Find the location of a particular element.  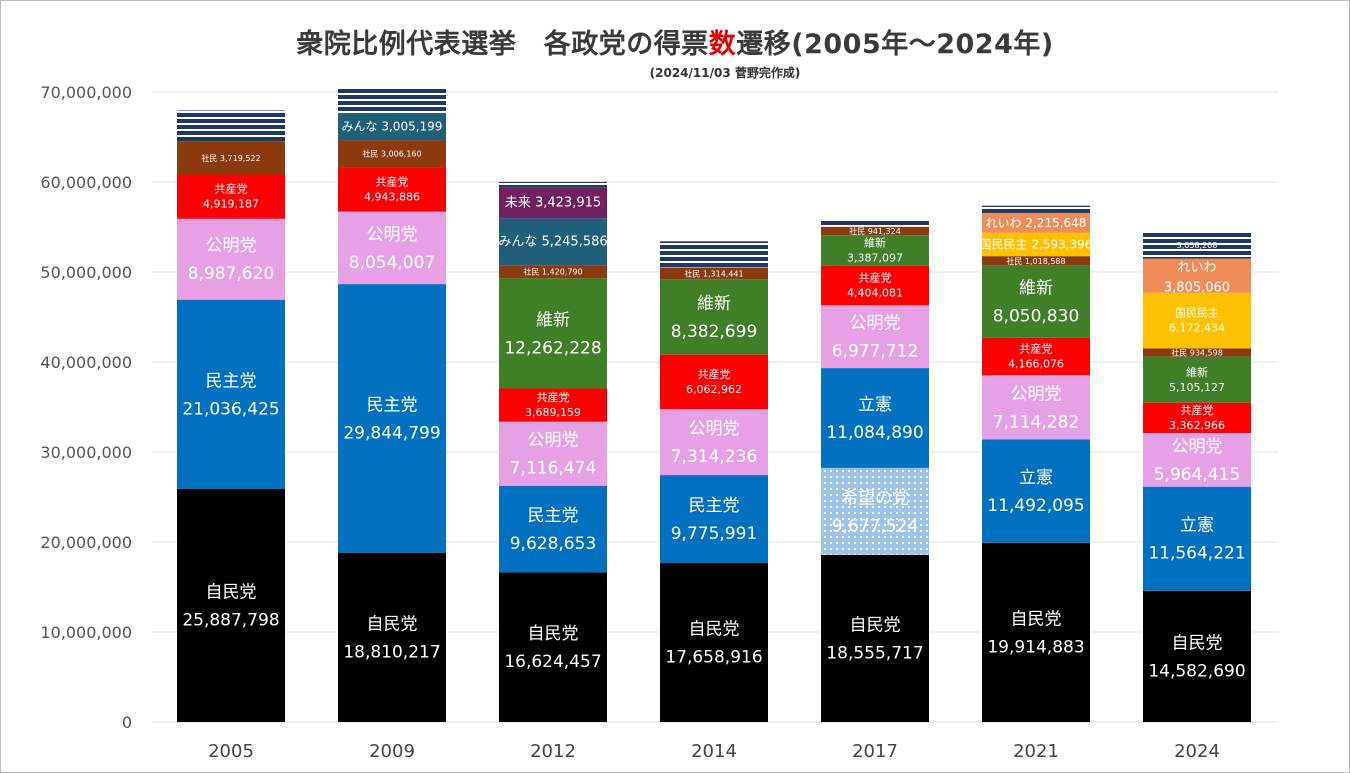

segment-label-inline: 国民民主 2,593,396 is located at coordinates (1036, 245).